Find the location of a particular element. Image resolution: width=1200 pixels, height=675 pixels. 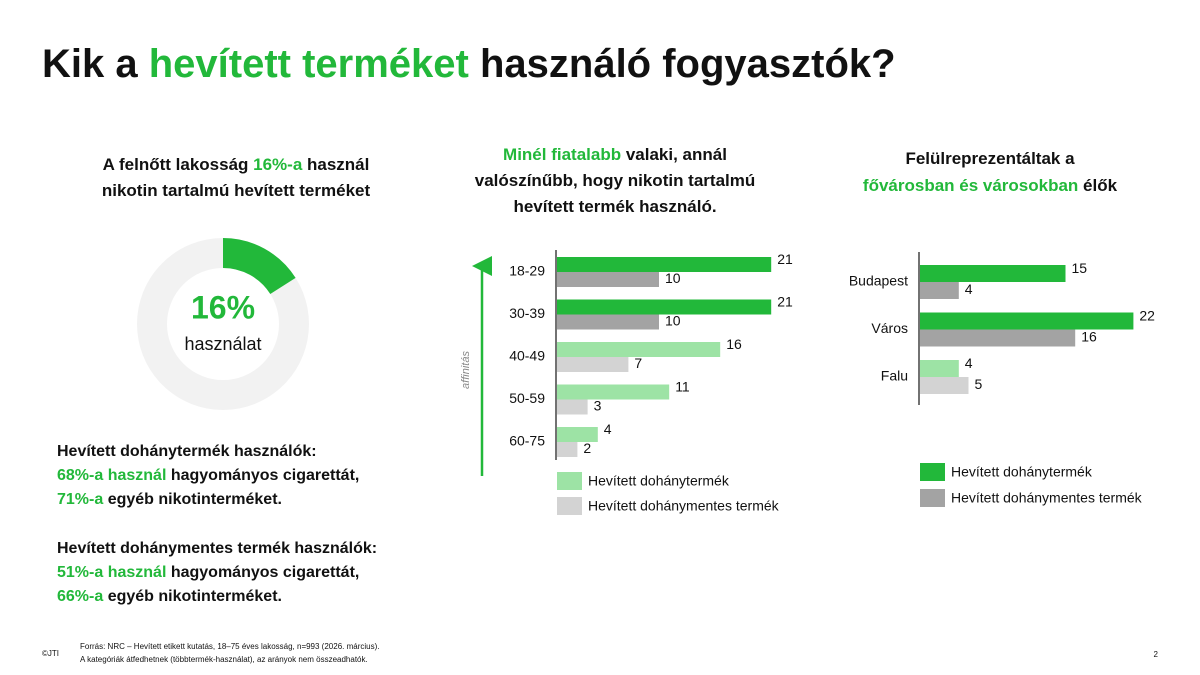

donut-center-text: használat is located at coordinates (222, 344).